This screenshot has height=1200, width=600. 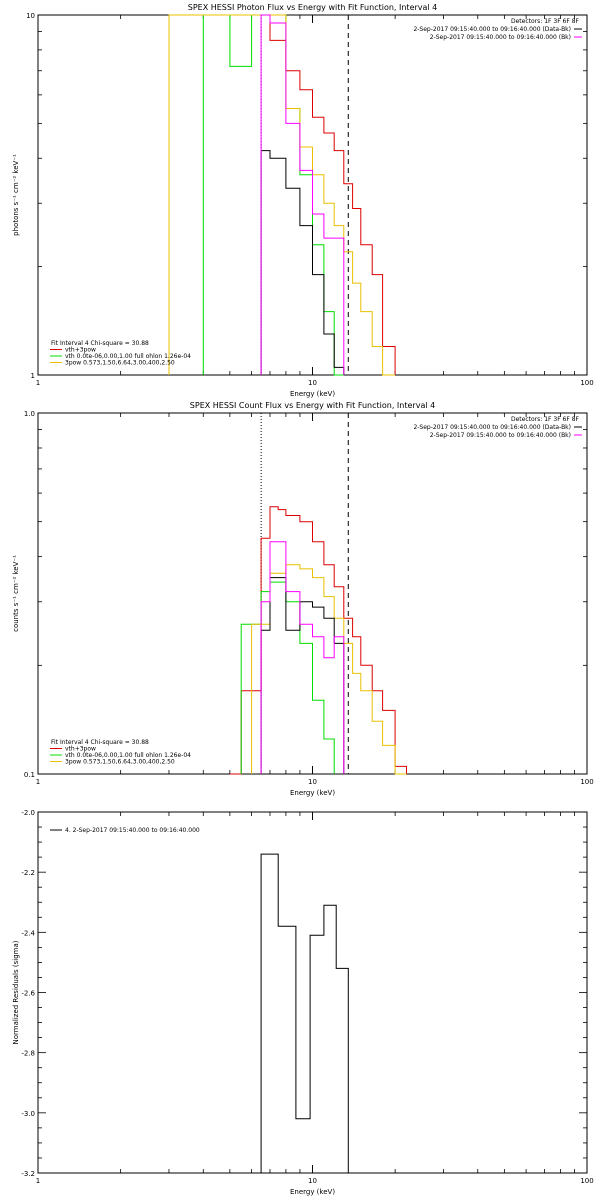 I want to click on y-axis-label: Normalized Residuals (sigma), so click(x=16, y=992).